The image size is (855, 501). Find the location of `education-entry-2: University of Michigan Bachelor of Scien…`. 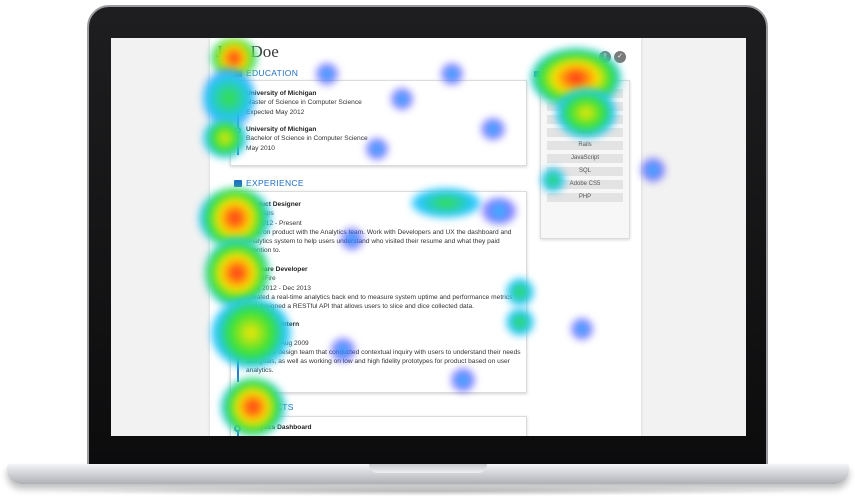

education-entry-2: University of Michigan Bachelor of Scien… is located at coordinates (307, 139).